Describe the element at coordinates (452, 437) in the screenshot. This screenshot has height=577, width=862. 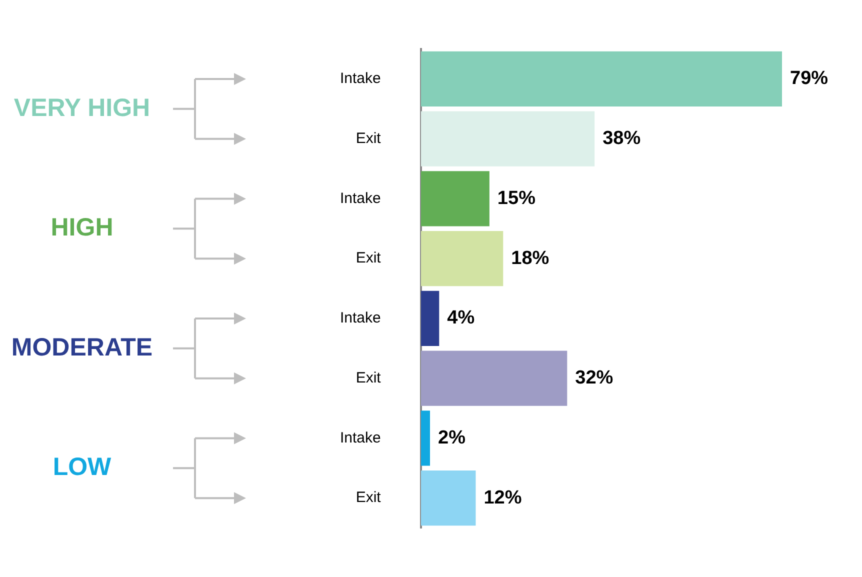
I see `data-label: 2%` at that location.